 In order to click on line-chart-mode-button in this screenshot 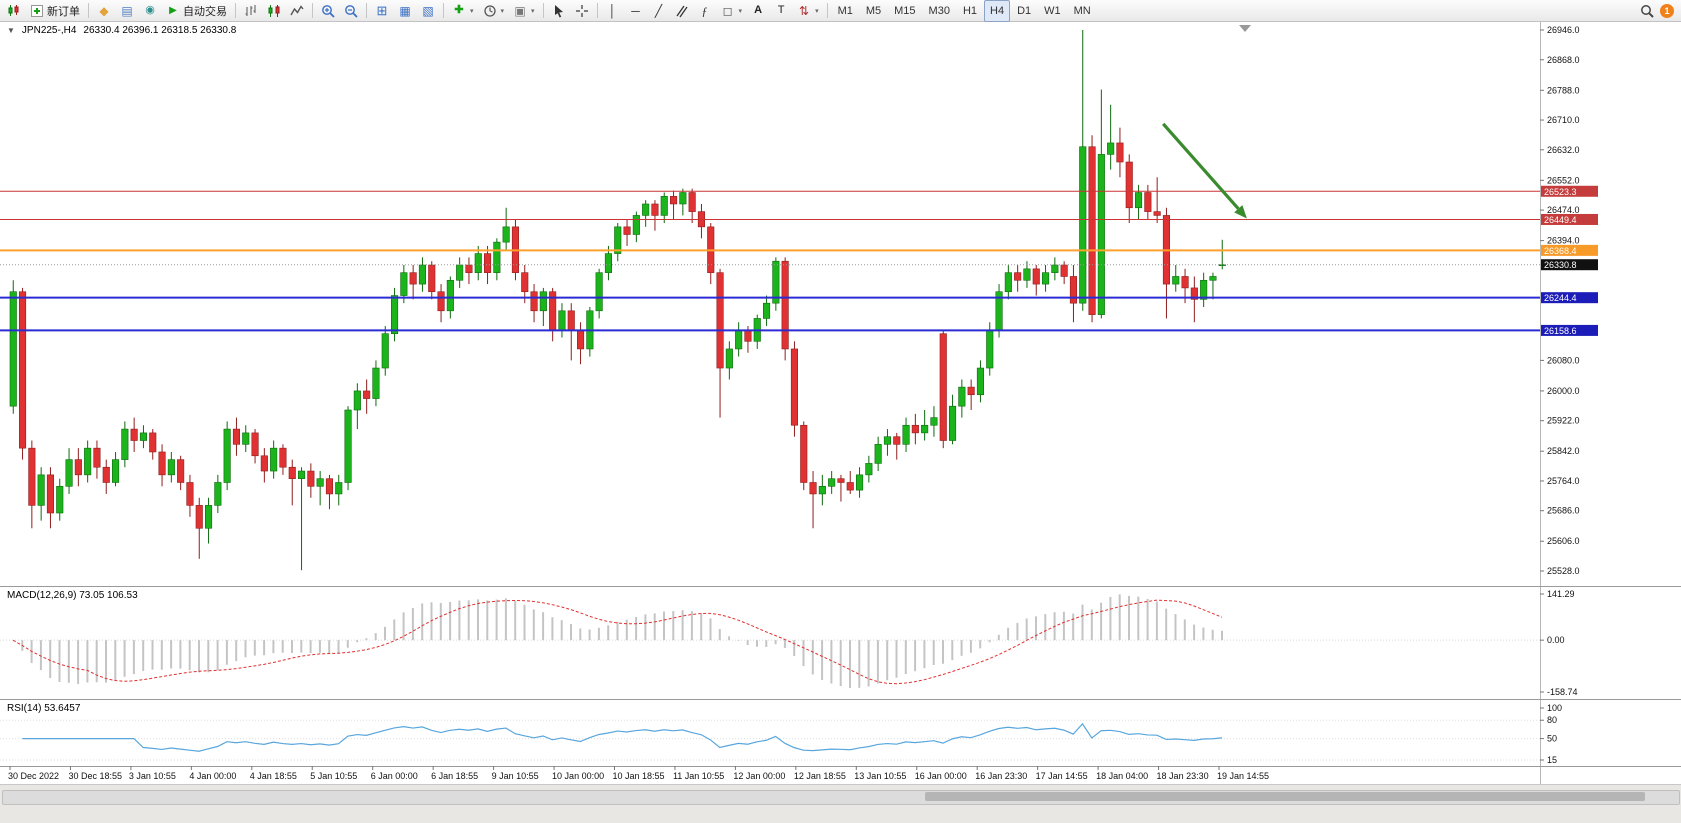, I will do `click(297, 11)`.